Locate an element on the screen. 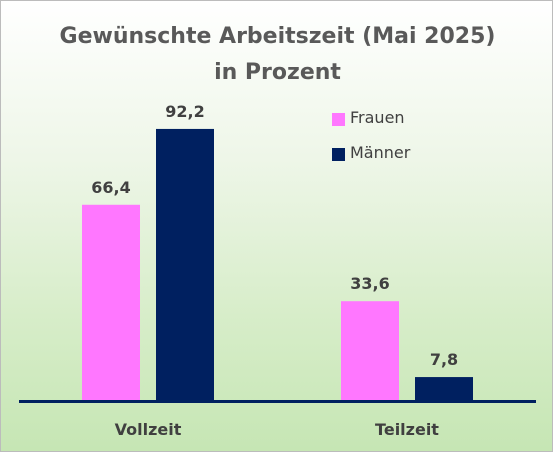 This screenshot has height=452, width=553. category-label: Vollzeit is located at coordinates (148, 429).